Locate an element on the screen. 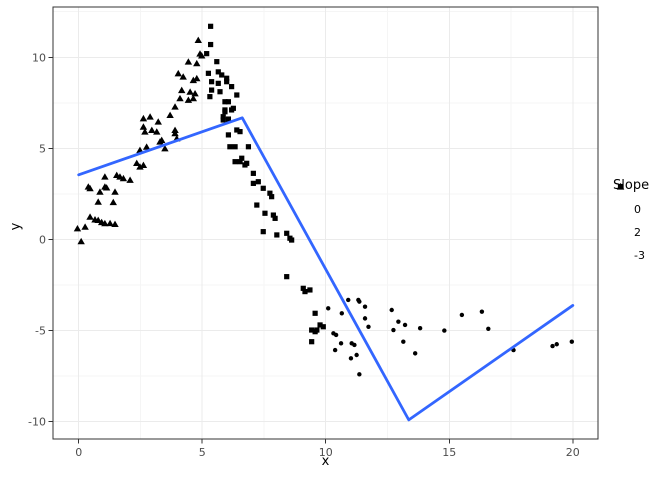 This screenshot has width=672, height=480. triangle-point-icon is located at coordinates (620, 211).